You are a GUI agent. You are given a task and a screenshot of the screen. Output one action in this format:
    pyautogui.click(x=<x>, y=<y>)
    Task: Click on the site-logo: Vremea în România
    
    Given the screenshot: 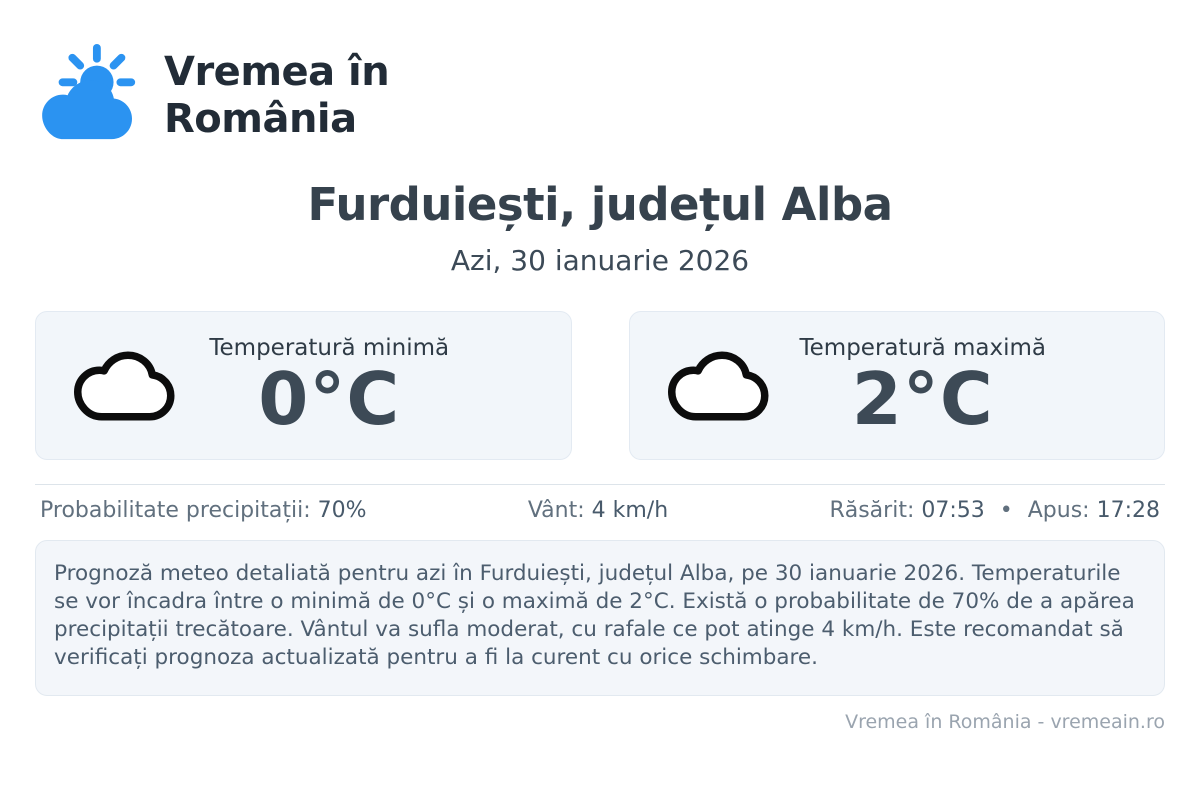 What is the action you would take?
    pyautogui.click(x=620, y=96)
    